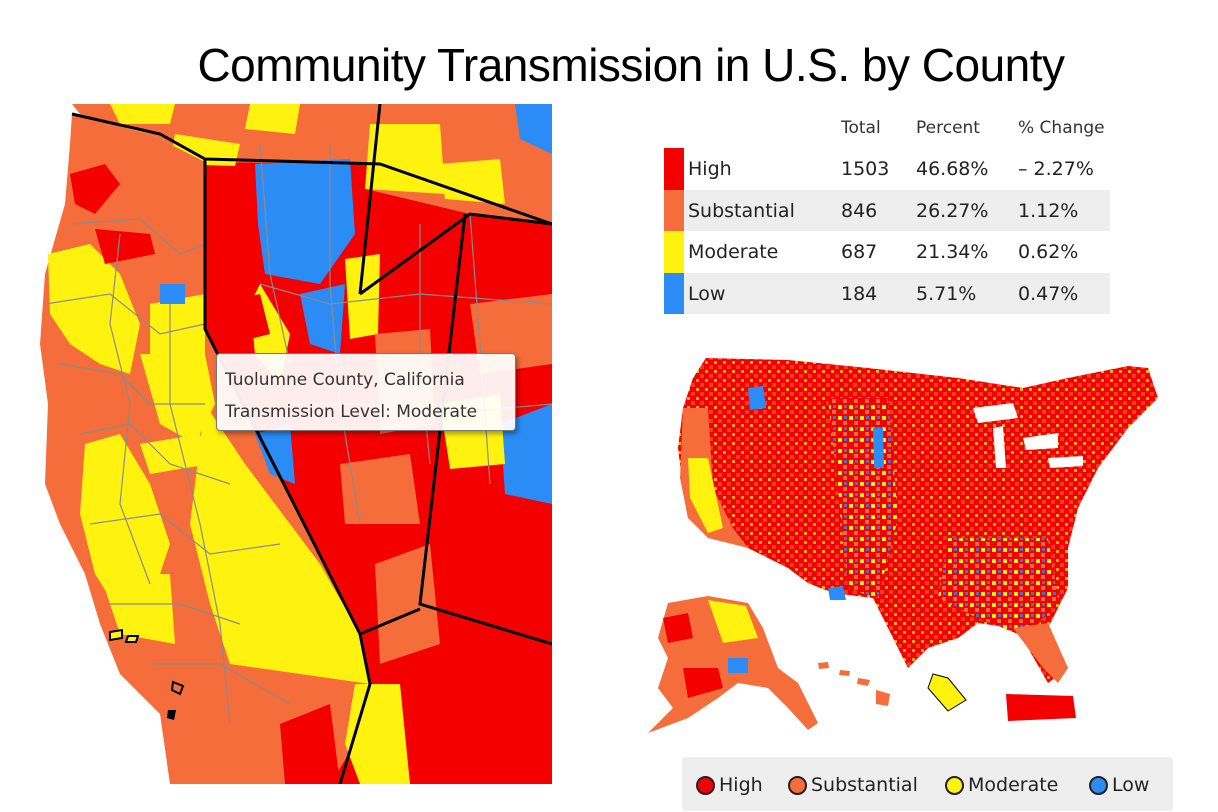  What do you see at coordinates (865, 169) in the screenshot?
I see `row-total: 1503` at bounding box center [865, 169].